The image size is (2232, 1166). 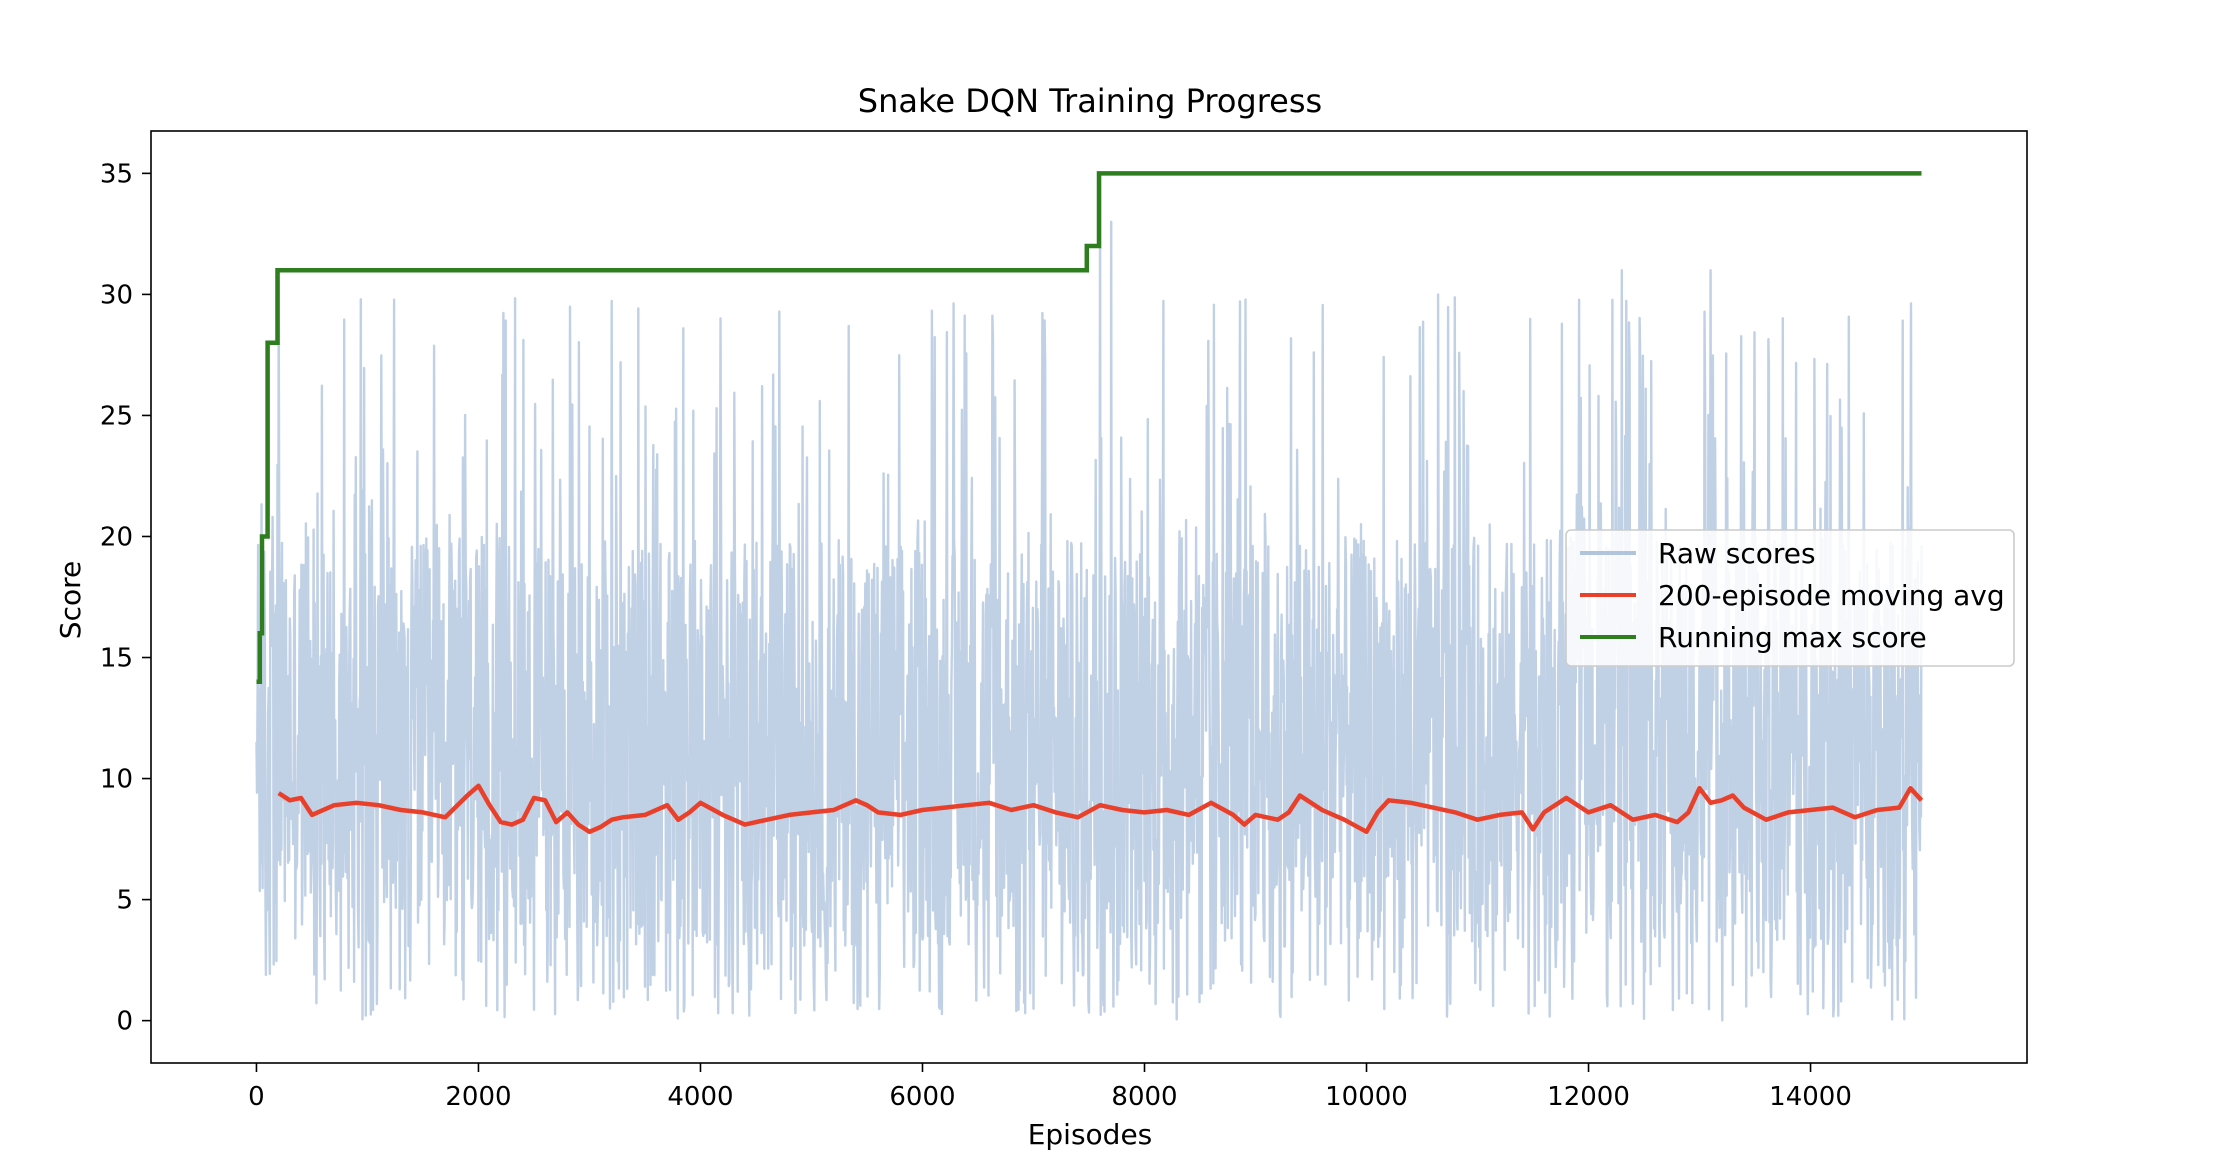 What do you see at coordinates (1366, 1097) in the screenshot?
I see `x-tick-label: 10000` at bounding box center [1366, 1097].